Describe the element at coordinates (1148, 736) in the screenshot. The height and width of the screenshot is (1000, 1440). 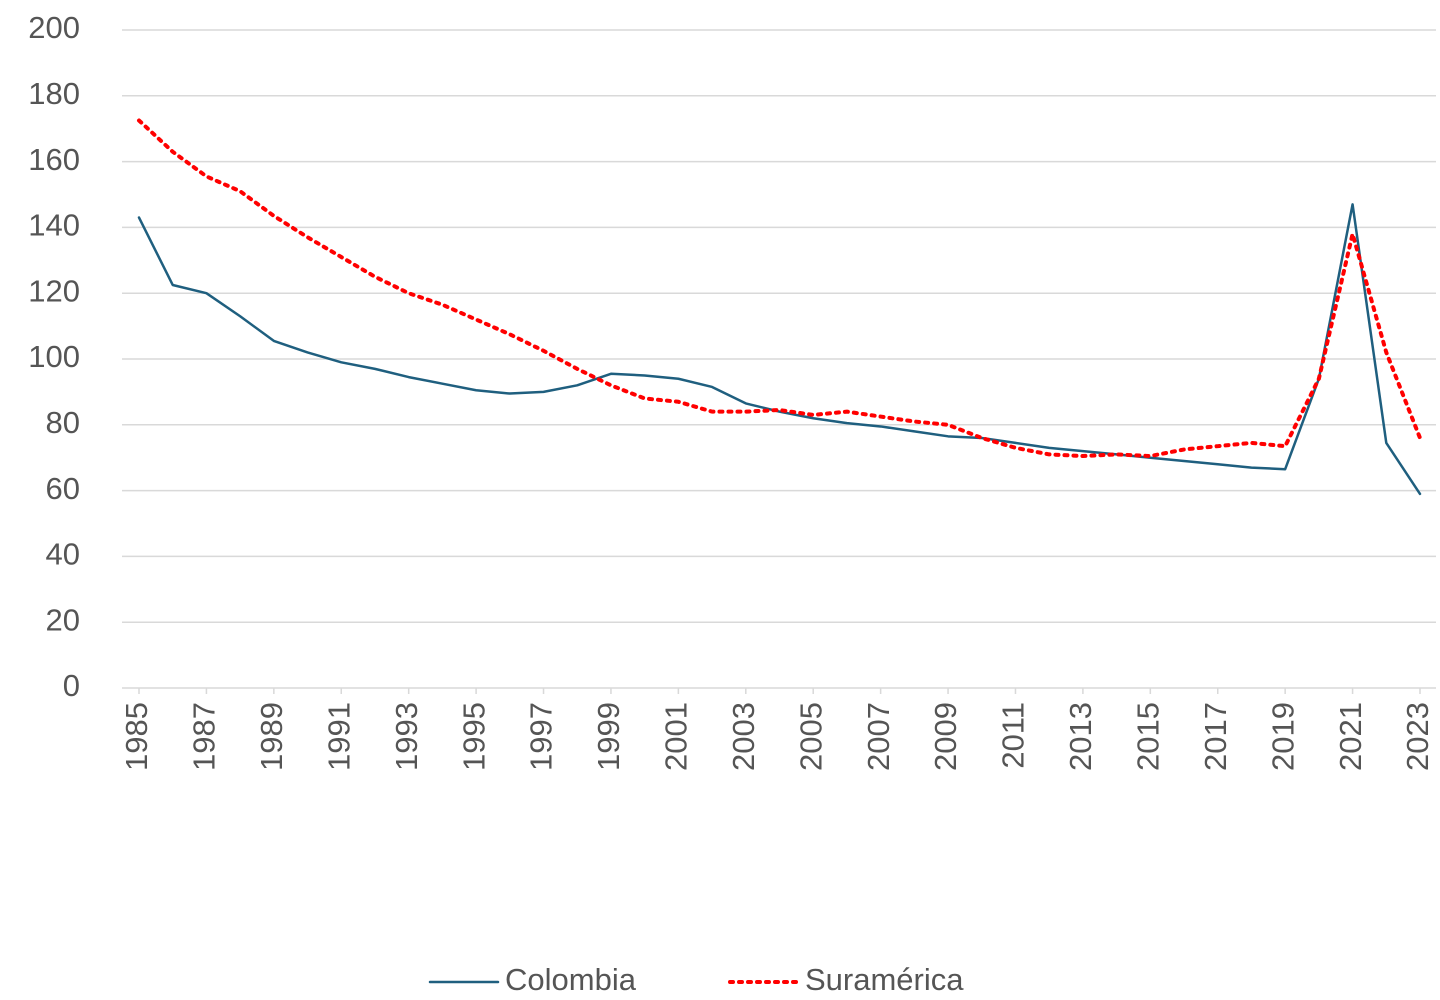
I see `x-tick-label: 2015` at that location.